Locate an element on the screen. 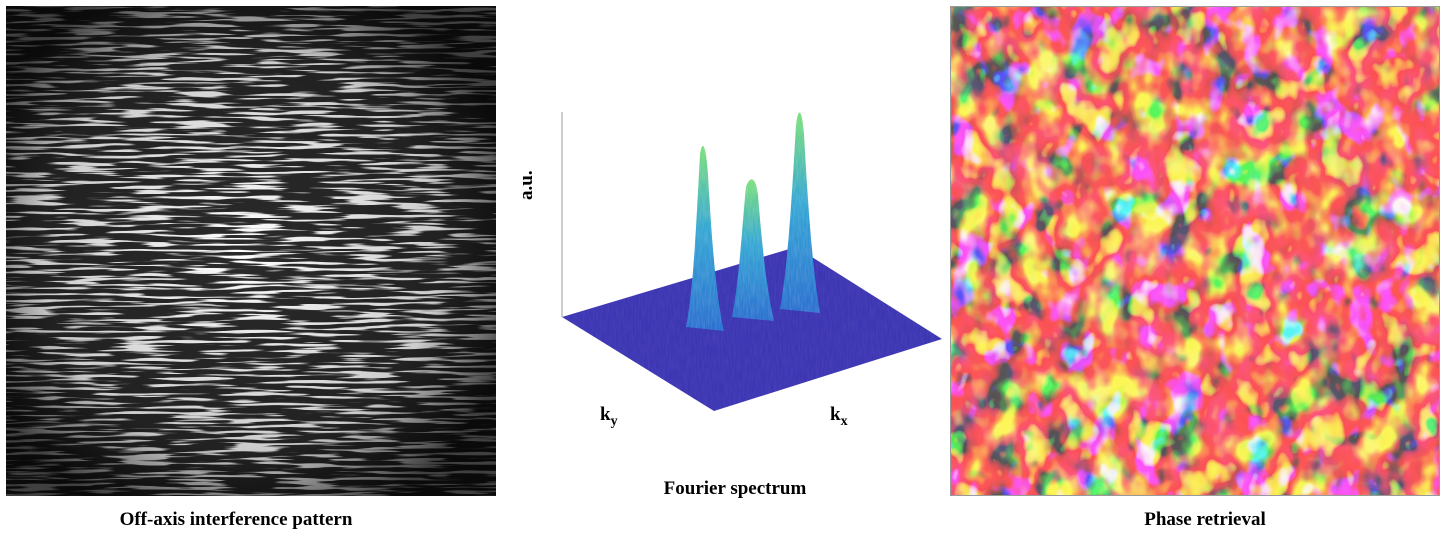  phase-caption: Phase retrieval is located at coordinates (1205, 519).